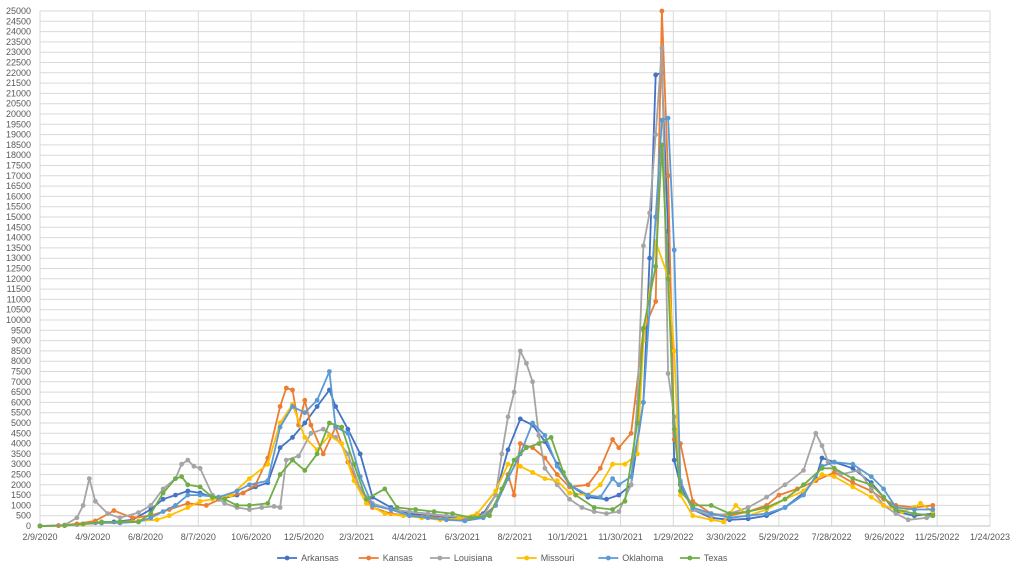 This screenshot has height=575, width=1023. Describe the element at coordinates (19, 289) in the screenshot. I see `y-tick-label: 11500` at that location.